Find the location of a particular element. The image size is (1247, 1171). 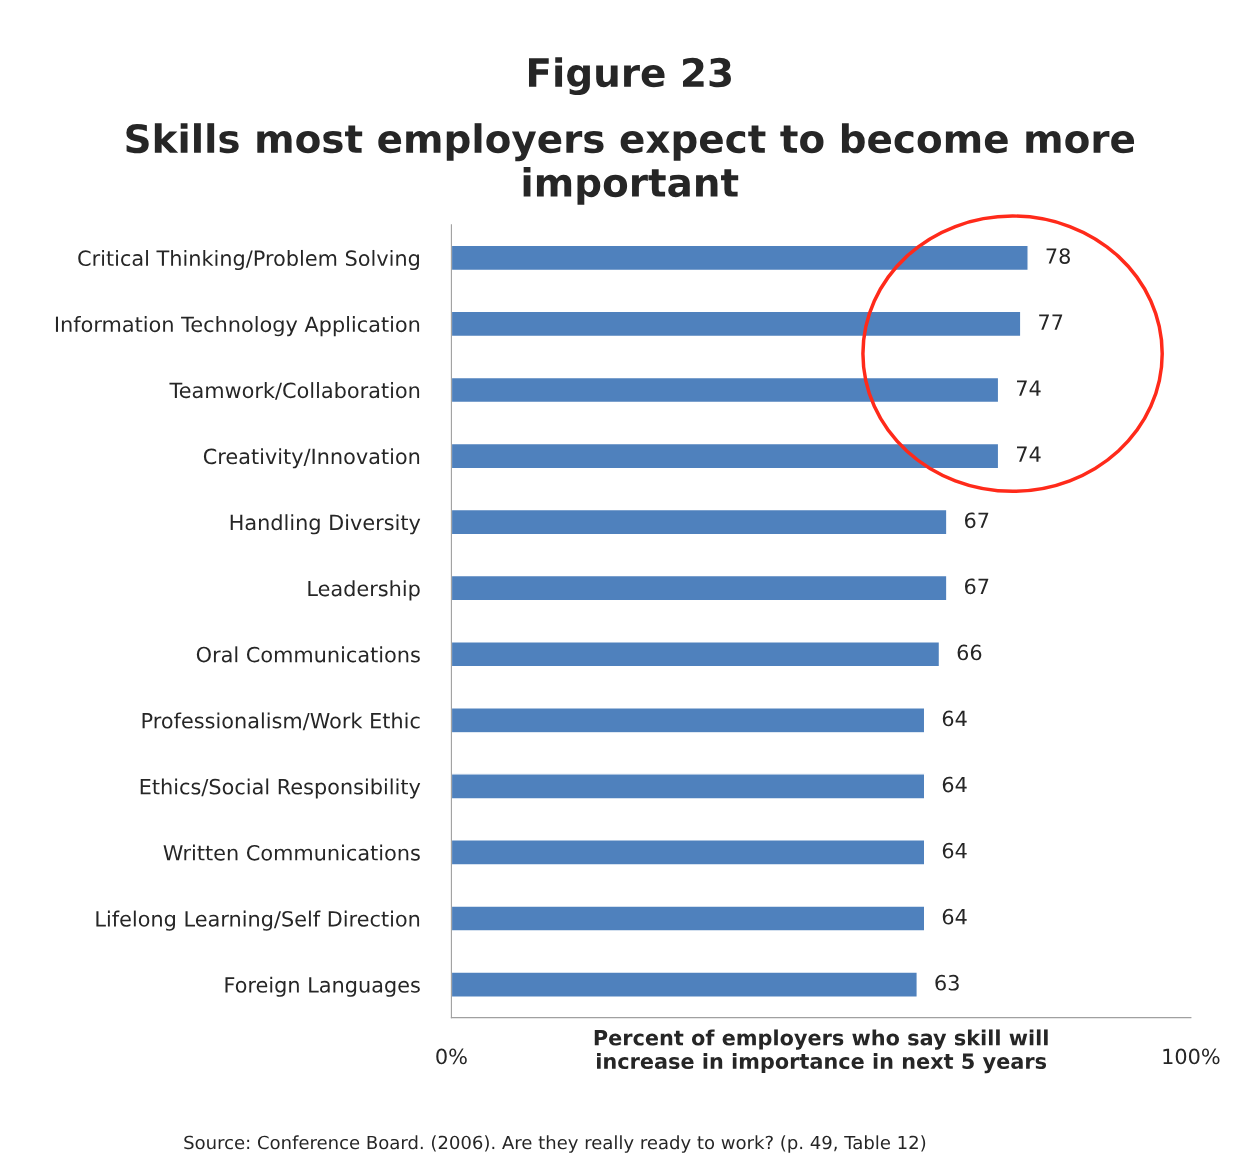

y-tick-label: Leadership is located at coordinates (364, 590).